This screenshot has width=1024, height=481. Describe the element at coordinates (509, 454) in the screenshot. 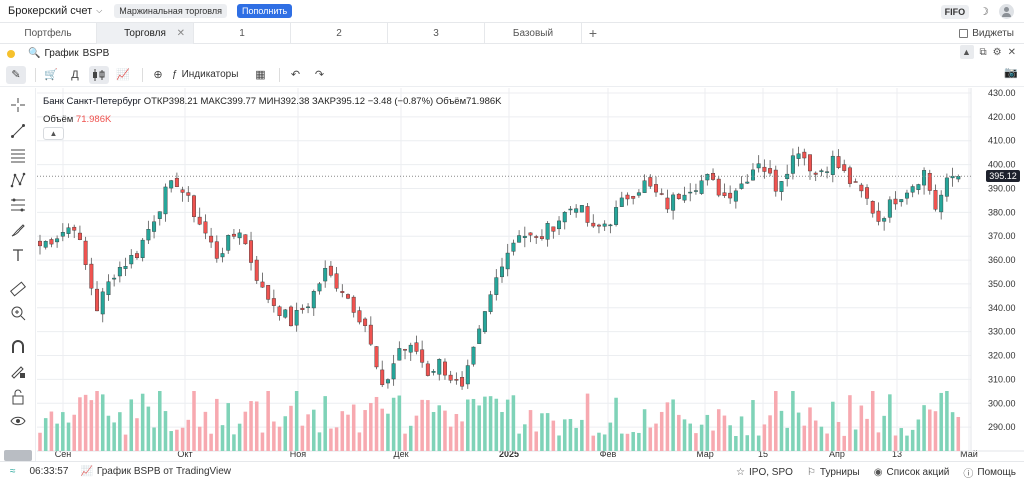

I see `x-tick-label: 2025` at that location.